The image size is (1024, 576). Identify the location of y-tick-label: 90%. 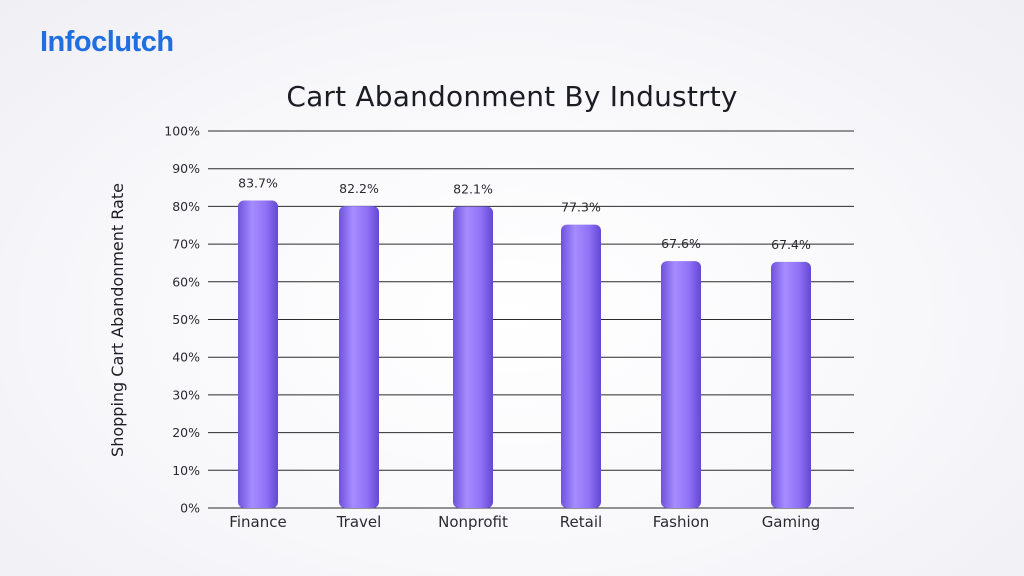
(186, 168).